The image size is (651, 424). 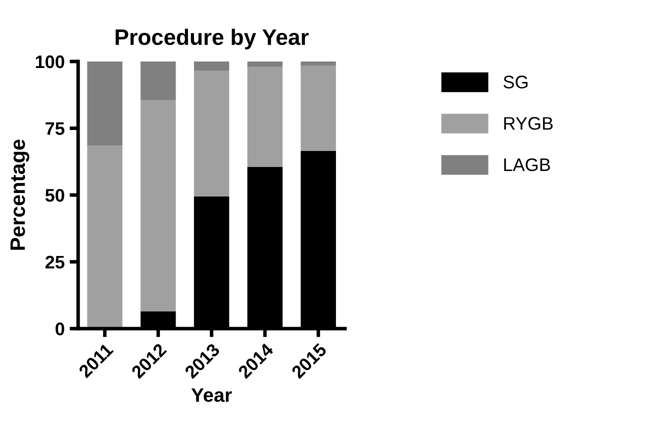 What do you see at coordinates (60, 329) in the screenshot?
I see `y-tick-label: 0` at bounding box center [60, 329].